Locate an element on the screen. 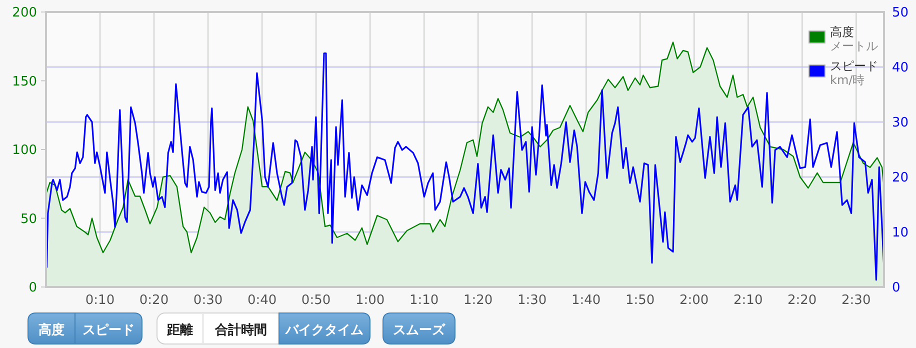 The height and width of the screenshot is (348, 916). buttons: 高度 スピード 距離 合計時間 バイクタイム スムーズ is located at coordinates (242, 328).